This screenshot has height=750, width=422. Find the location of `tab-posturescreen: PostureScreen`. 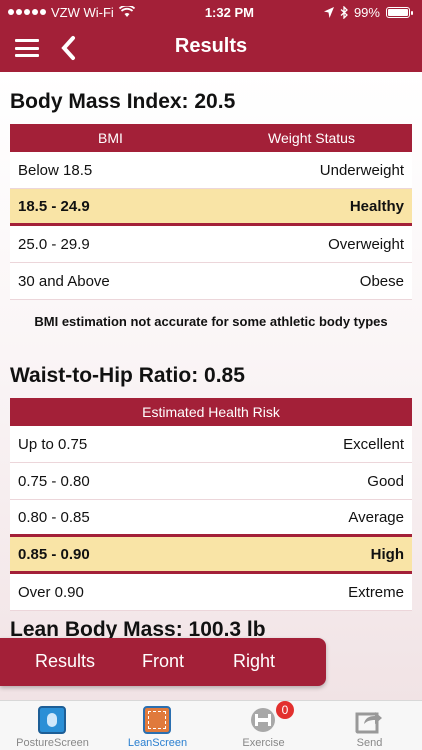

tab-posturescreen: PostureScreen is located at coordinates (52, 725).